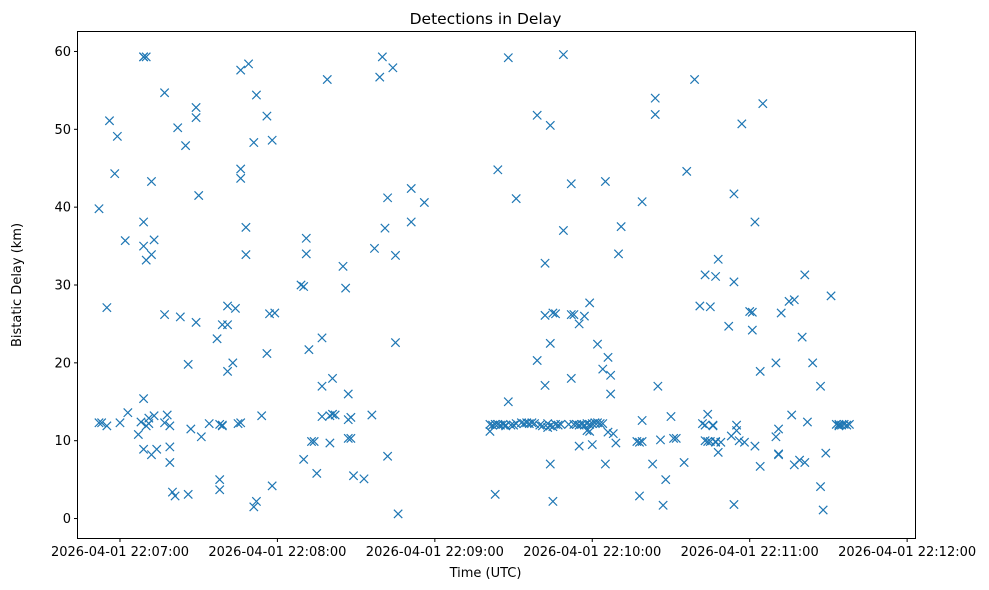  What do you see at coordinates (62, 363) in the screenshot?
I see `y-tick-label: 20` at bounding box center [62, 363].